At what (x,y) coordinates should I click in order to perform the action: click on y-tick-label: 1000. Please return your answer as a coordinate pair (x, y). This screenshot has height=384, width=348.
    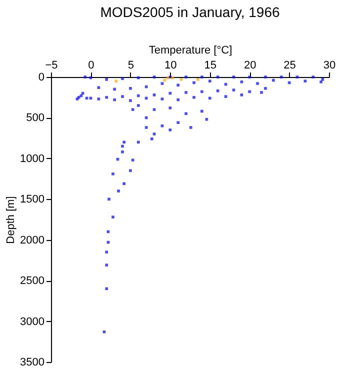
    Looking at the image, I should click on (32, 158).